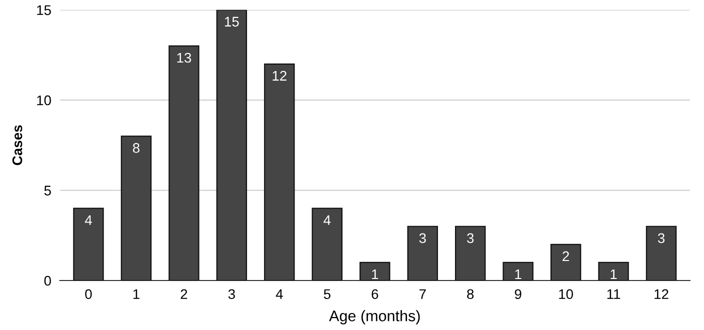 The width and height of the screenshot is (704, 330). What do you see at coordinates (422, 294) in the screenshot?
I see `x-tick-label: 7` at bounding box center [422, 294].